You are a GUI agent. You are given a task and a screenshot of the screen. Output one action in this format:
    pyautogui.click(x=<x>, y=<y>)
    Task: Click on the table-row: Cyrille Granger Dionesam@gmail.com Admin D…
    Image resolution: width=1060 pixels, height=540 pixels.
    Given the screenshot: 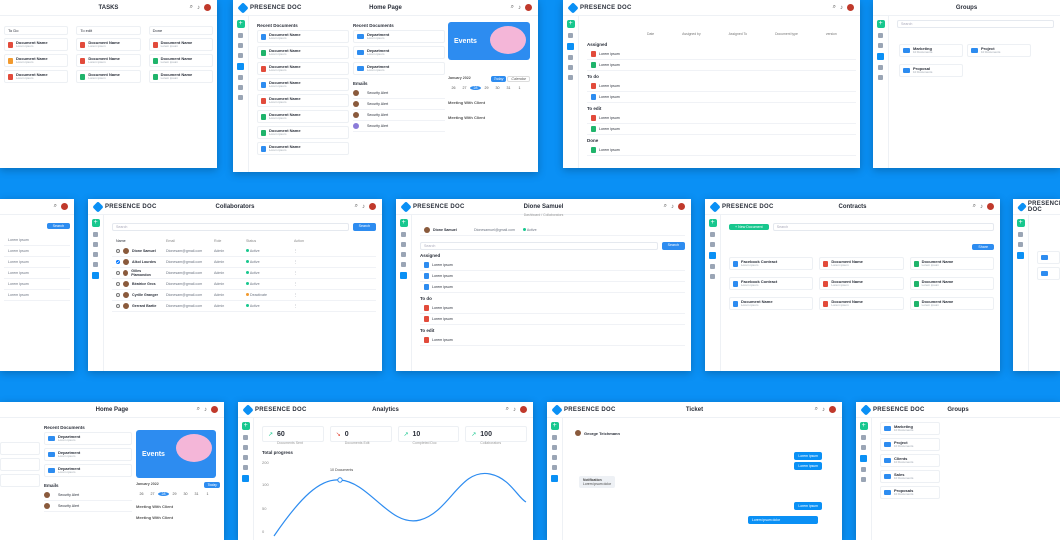 What is the action you would take?
    pyautogui.click(x=244, y=295)
    